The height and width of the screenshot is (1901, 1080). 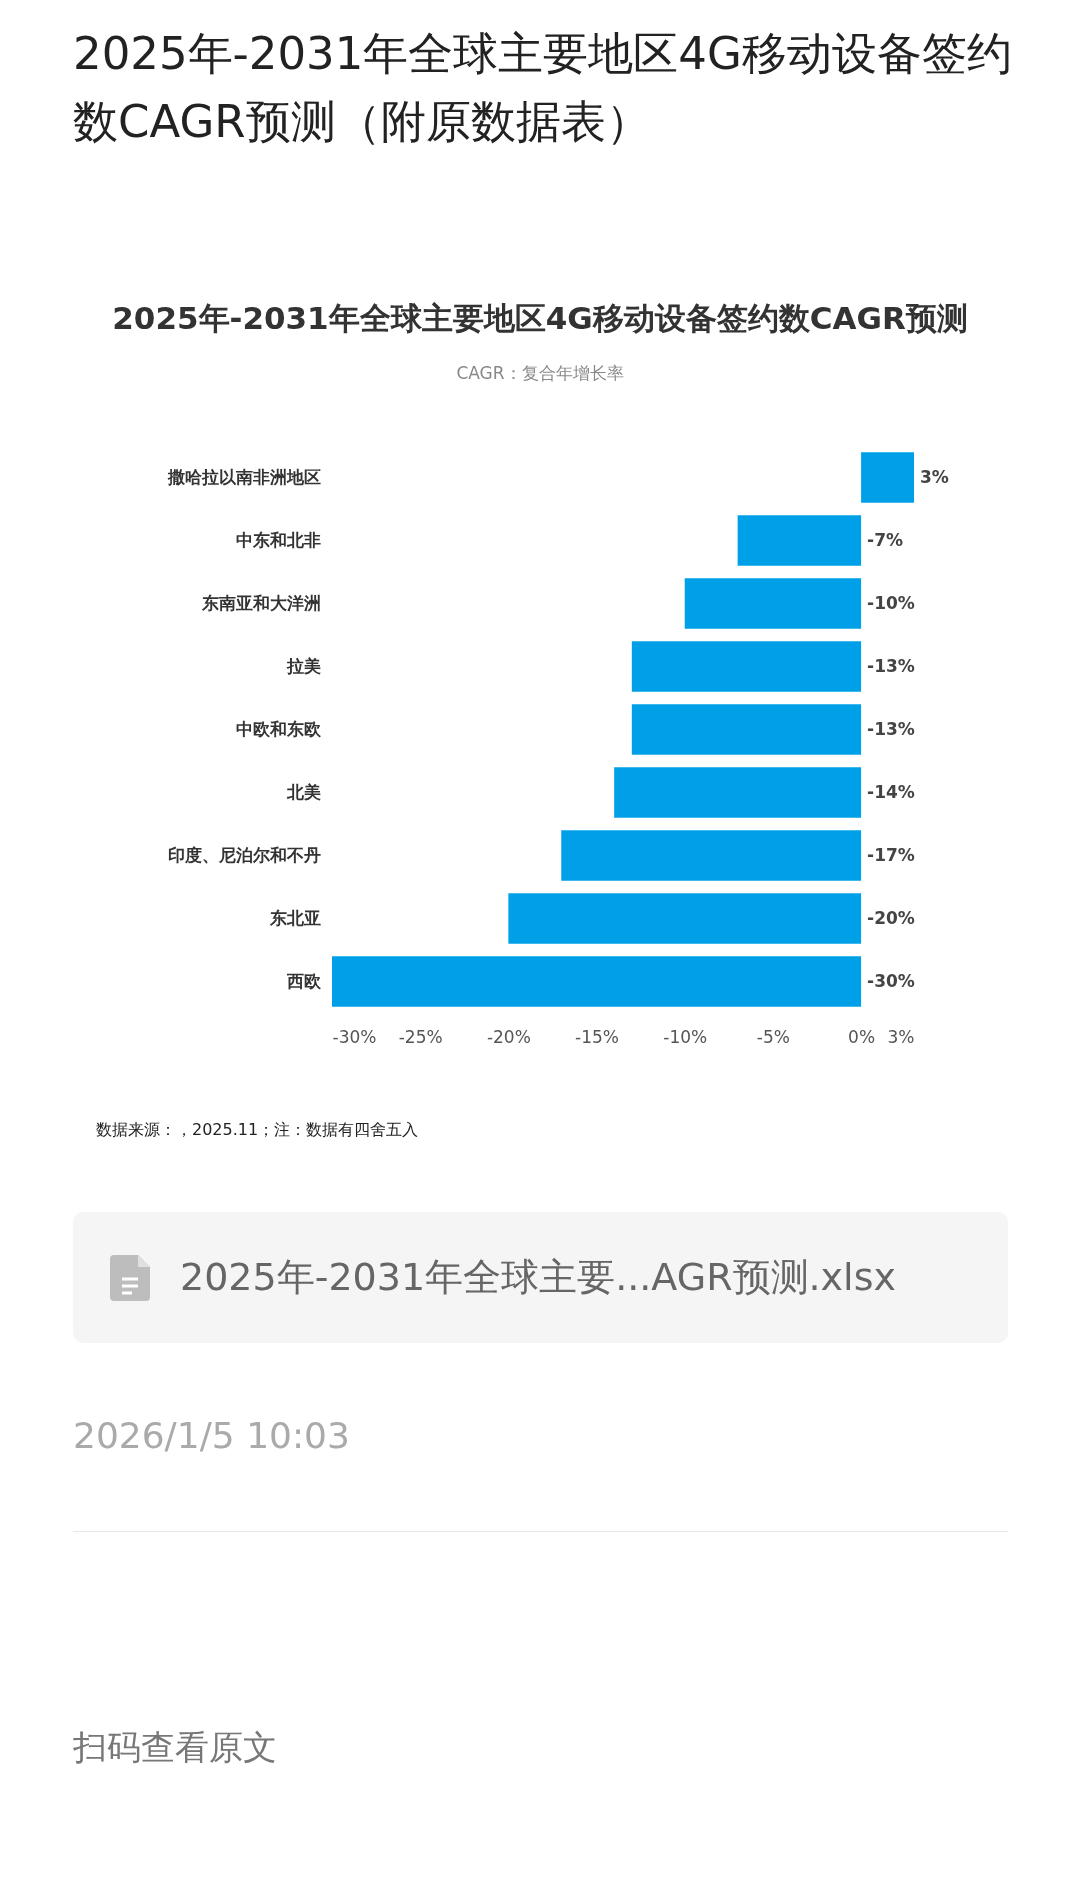 I want to click on x-tick-label: -30%, so click(x=354, y=1036).